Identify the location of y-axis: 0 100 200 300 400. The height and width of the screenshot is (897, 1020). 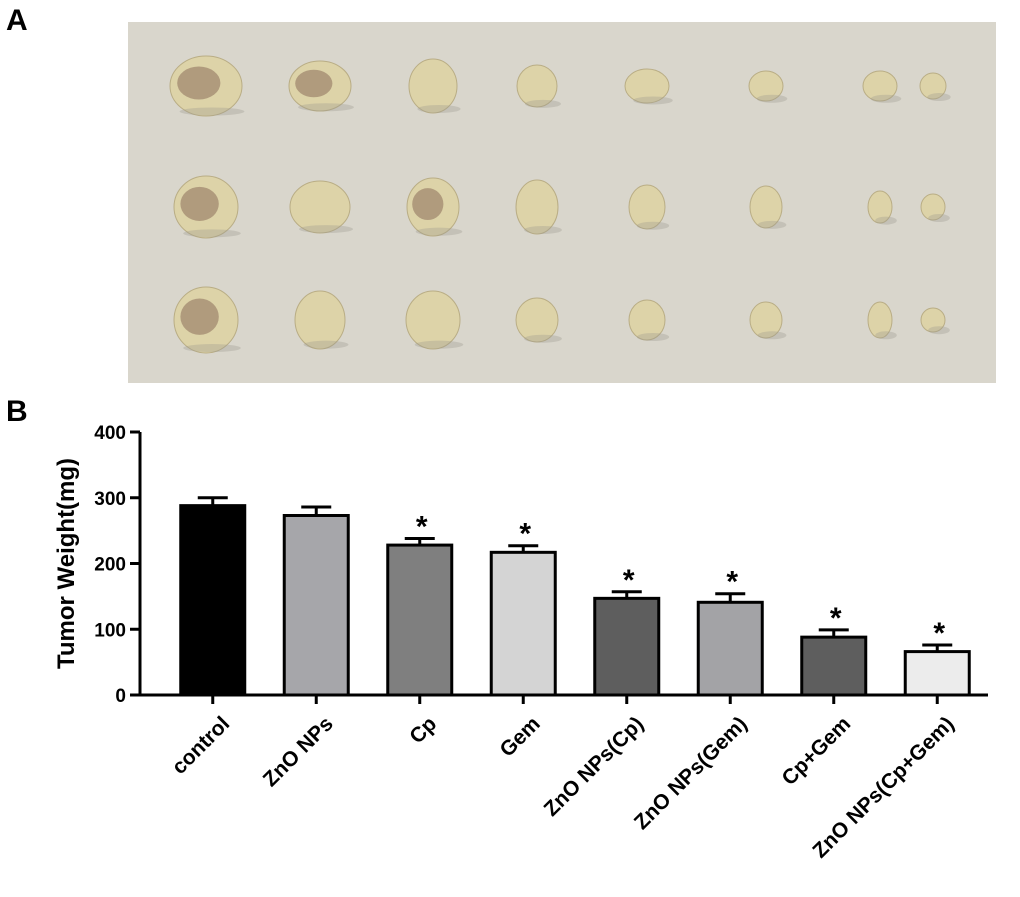
(118, 565).